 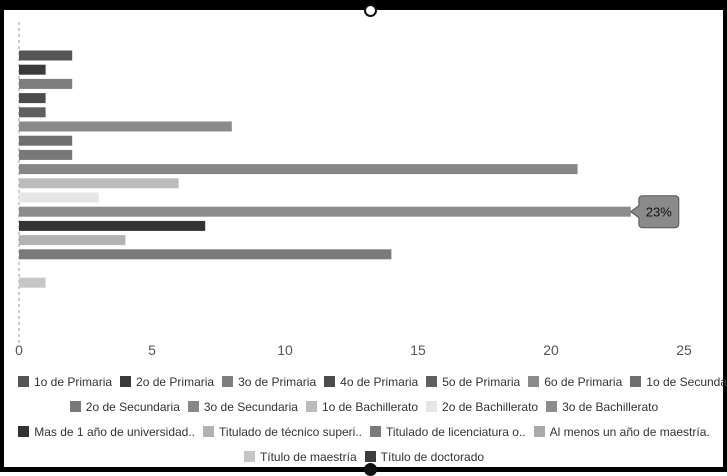 I want to click on legend-label: Titulado de licenciatura o.., so click(x=456, y=432).